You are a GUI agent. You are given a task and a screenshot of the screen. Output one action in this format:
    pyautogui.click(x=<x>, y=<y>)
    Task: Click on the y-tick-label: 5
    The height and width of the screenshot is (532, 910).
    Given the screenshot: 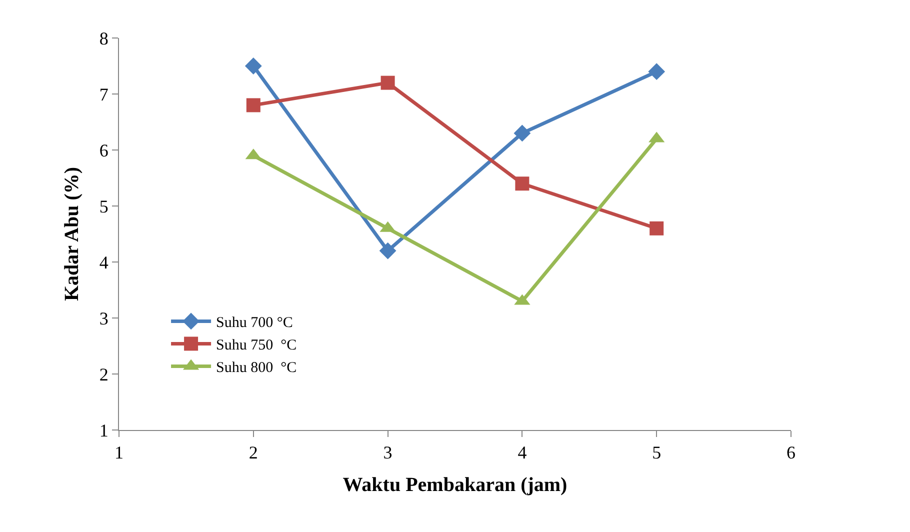 What is the action you would take?
    pyautogui.click(x=103, y=206)
    